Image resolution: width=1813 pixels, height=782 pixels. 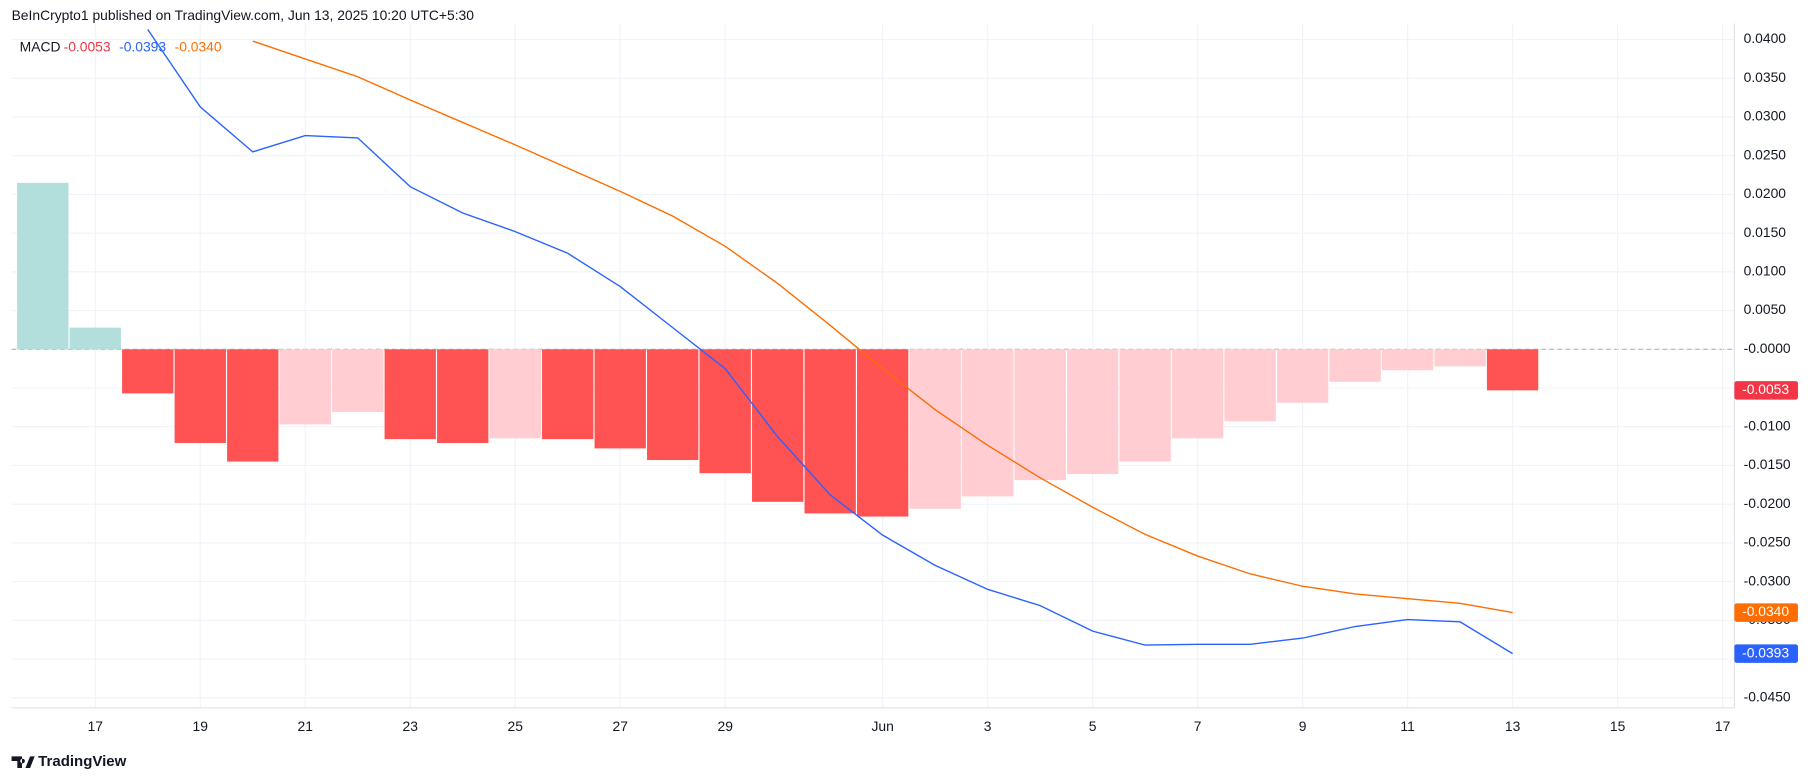 What do you see at coordinates (1198, 726) in the screenshot?
I see `x-tick-label: 7` at bounding box center [1198, 726].